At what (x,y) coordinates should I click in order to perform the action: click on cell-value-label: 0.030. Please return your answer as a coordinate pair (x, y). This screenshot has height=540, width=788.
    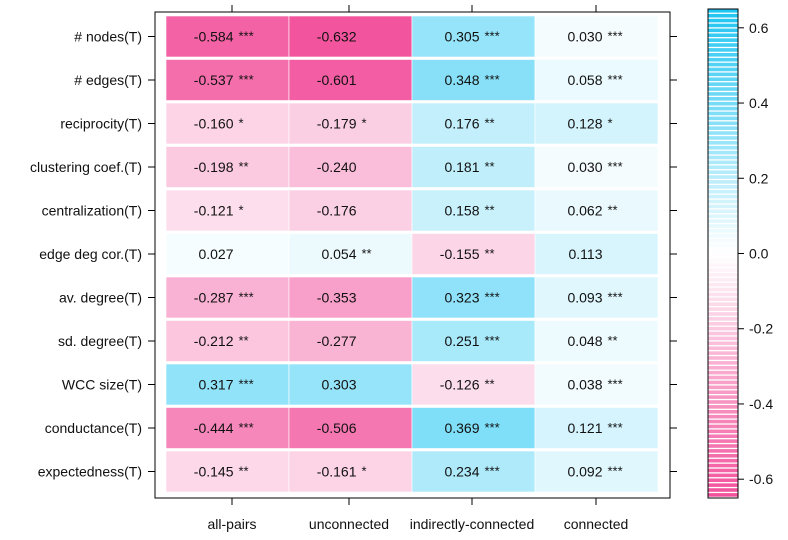
    Looking at the image, I should click on (584, 167).